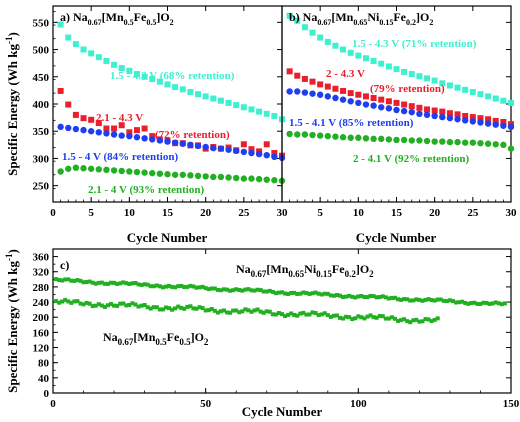 The width and height of the screenshot is (520, 422). What do you see at coordinates (60, 90) in the screenshot?
I see `data-point-a-s1` at bounding box center [60, 90].